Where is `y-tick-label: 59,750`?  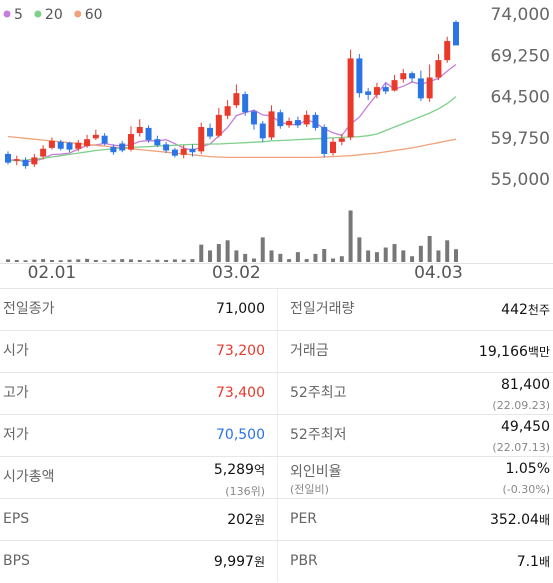
y-tick-label: 59,750 is located at coordinates (520, 139).